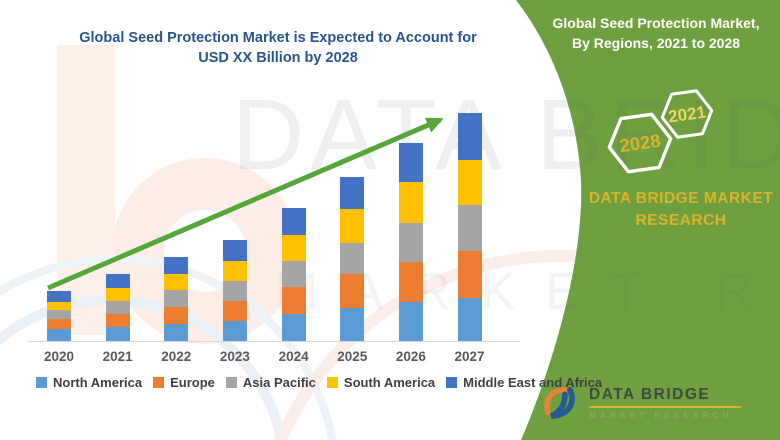 The height and width of the screenshot is (440, 780). I want to click on chart-title-line2: USD XX Billion by 2028, so click(278, 57).